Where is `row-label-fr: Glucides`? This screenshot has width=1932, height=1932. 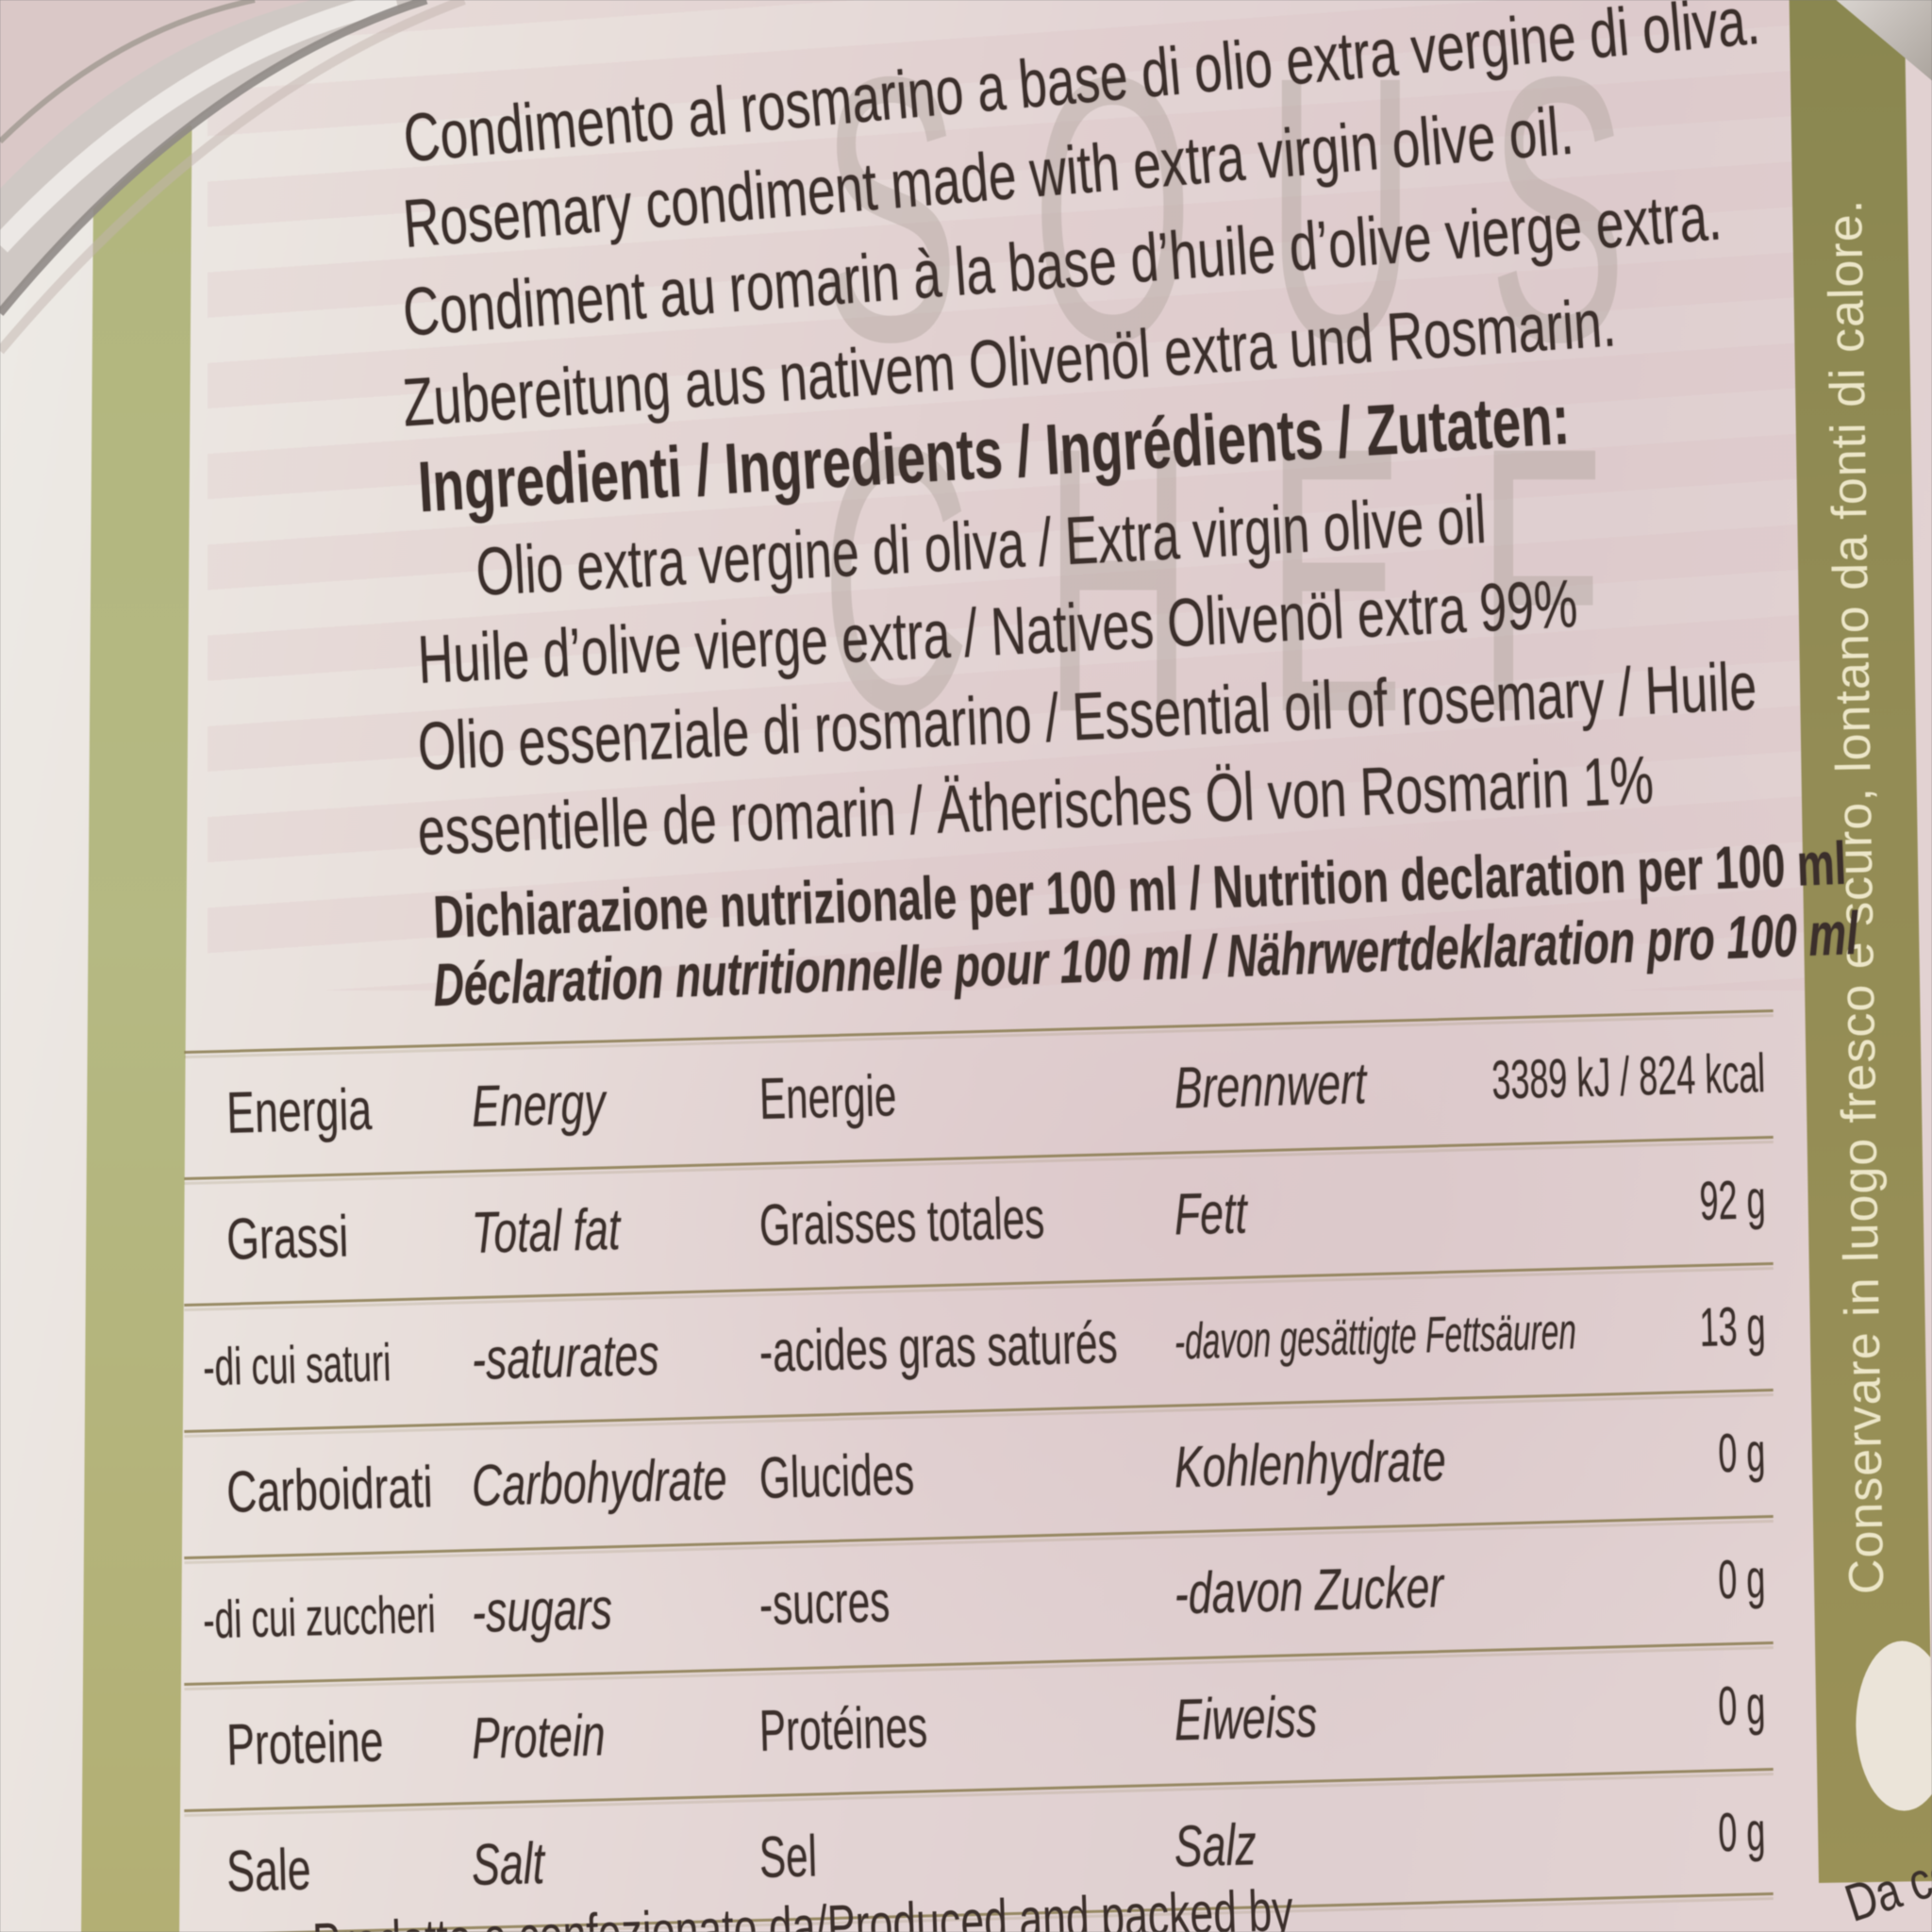 row-label-fr: Glucides is located at coordinates (837, 1476).